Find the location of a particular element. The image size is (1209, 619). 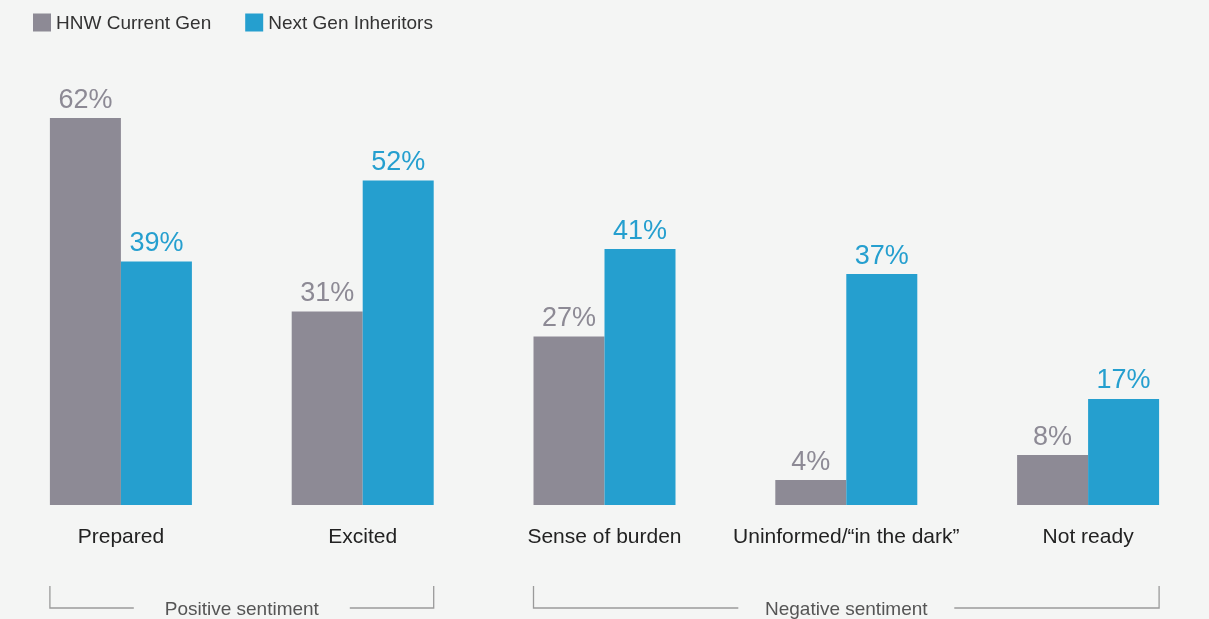

data-label: 52% is located at coordinates (398, 160).